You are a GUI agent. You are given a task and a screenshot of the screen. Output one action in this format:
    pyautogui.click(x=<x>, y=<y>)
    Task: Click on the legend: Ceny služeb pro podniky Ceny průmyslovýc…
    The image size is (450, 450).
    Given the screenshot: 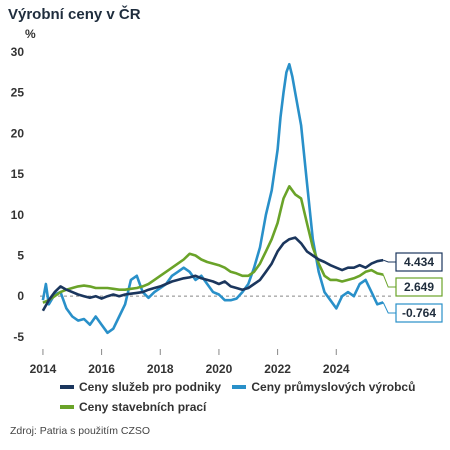 What is the action you would take?
    pyautogui.click(x=255, y=398)
    